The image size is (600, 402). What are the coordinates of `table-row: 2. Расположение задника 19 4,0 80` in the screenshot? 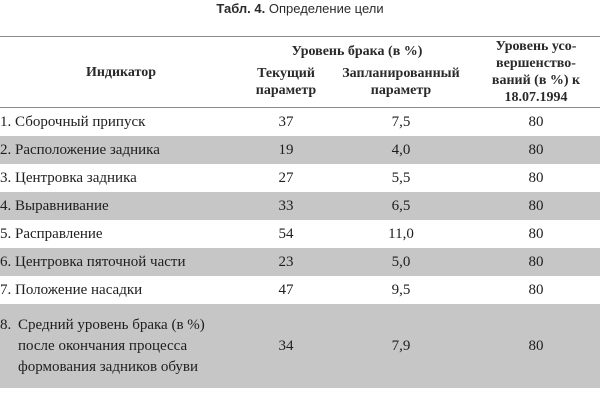 It's located at (300, 150).